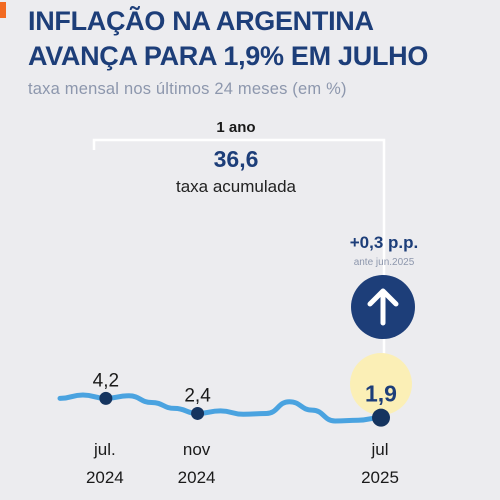 This screenshot has height=500, width=500. What do you see at coordinates (381, 394) in the screenshot?
I see `data-point-label: 1,9` at bounding box center [381, 394].